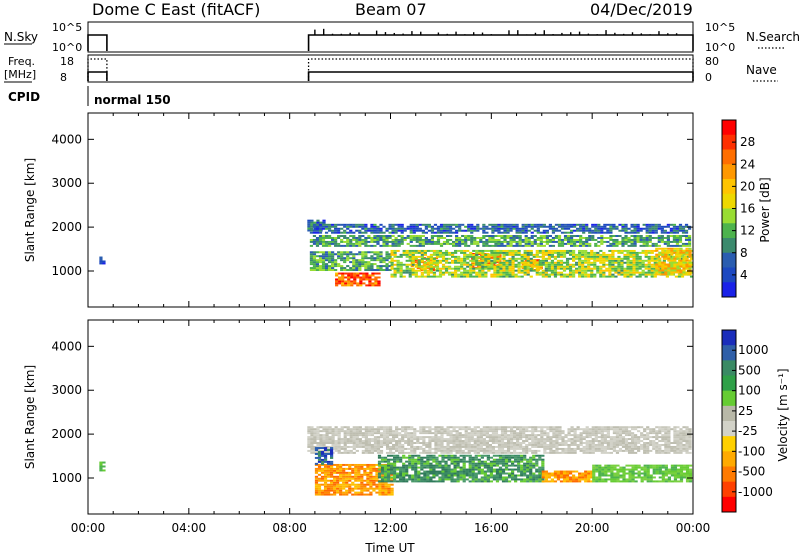 This screenshot has width=800, height=554. I want to click on nave-label: Nave, so click(761, 70).